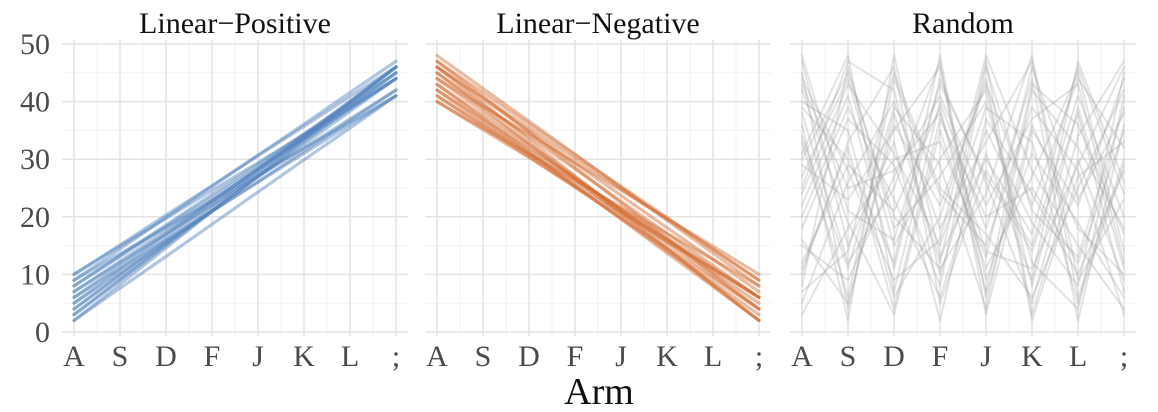 The height and width of the screenshot is (412, 1158). What do you see at coordinates (597, 23) in the screenshot?
I see `facet-title: Linear−Negative` at bounding box center [597, 23].